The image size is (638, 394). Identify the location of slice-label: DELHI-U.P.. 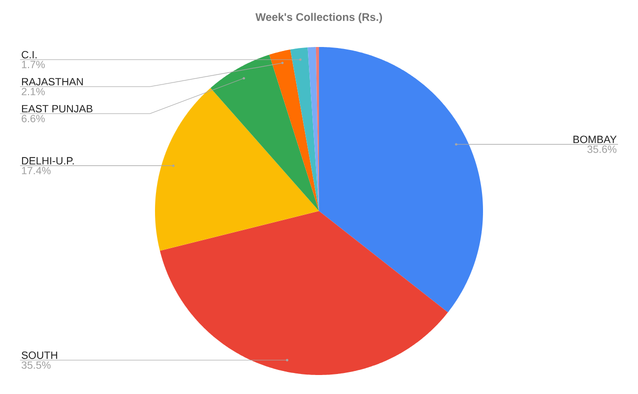
(48, 160).